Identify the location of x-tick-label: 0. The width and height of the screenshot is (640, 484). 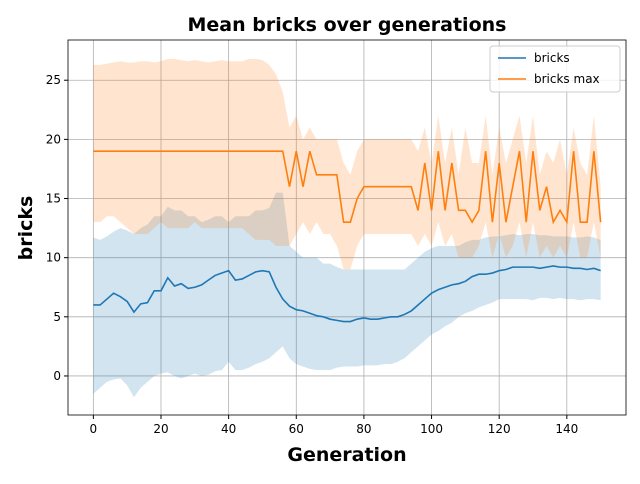
(94, 429).